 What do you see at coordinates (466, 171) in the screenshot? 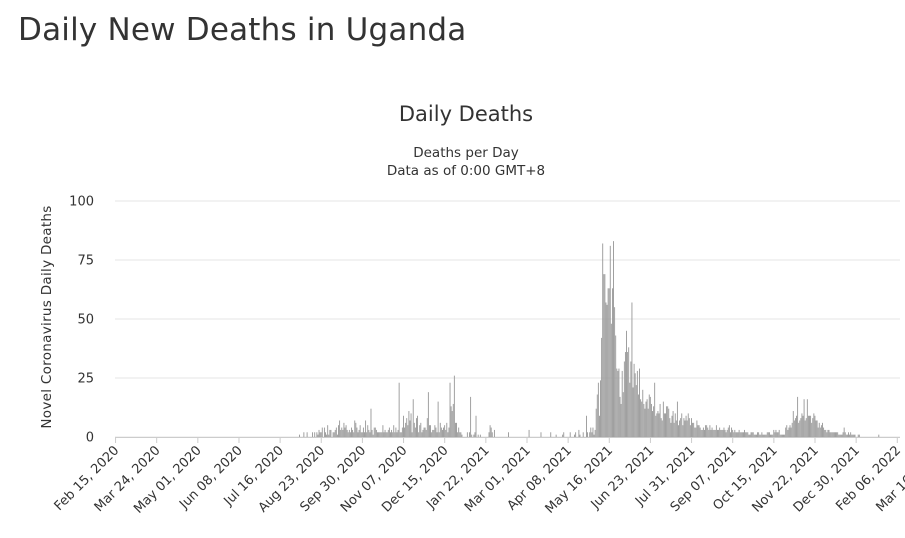
I see `chart-subtitle-2: Data as of 0:00 GMT+8` at bounding box center [466, 171].